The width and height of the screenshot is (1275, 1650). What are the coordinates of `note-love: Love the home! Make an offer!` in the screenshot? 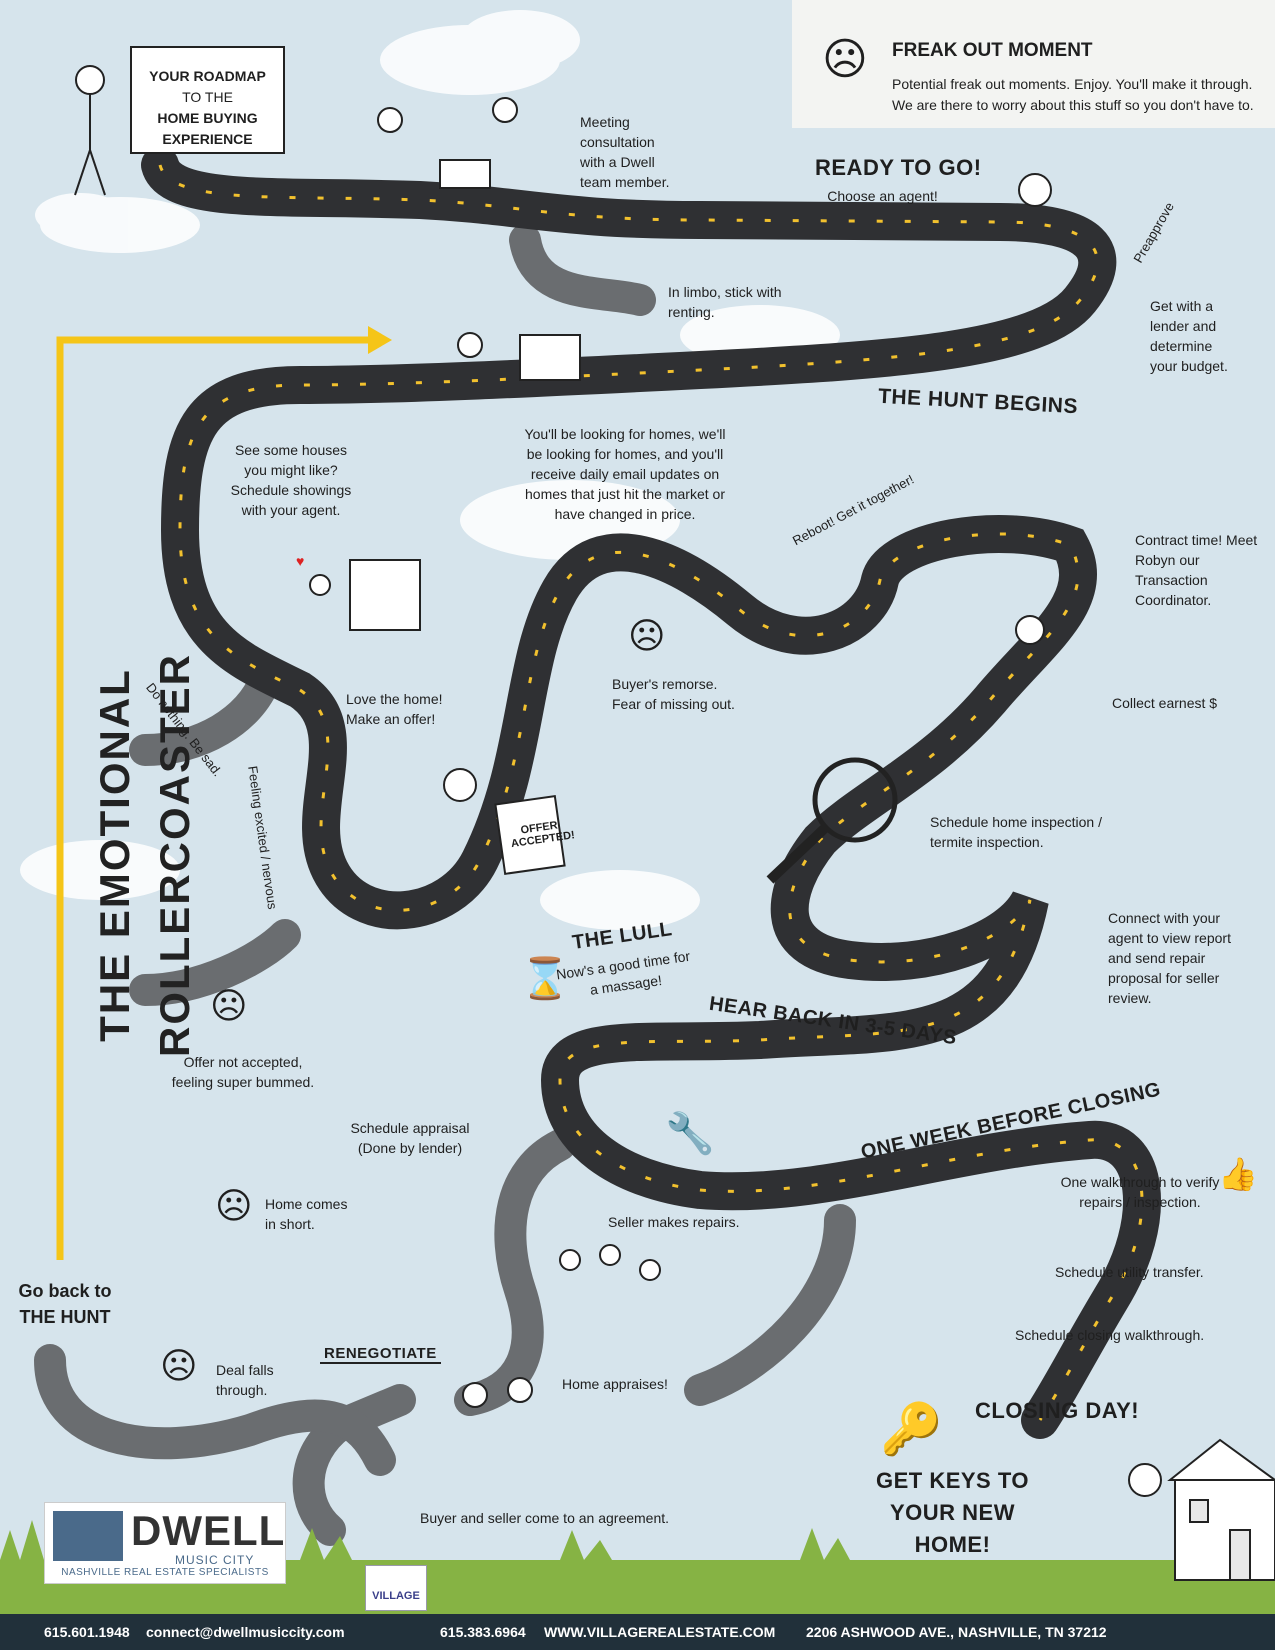 It's located at (394, 709).